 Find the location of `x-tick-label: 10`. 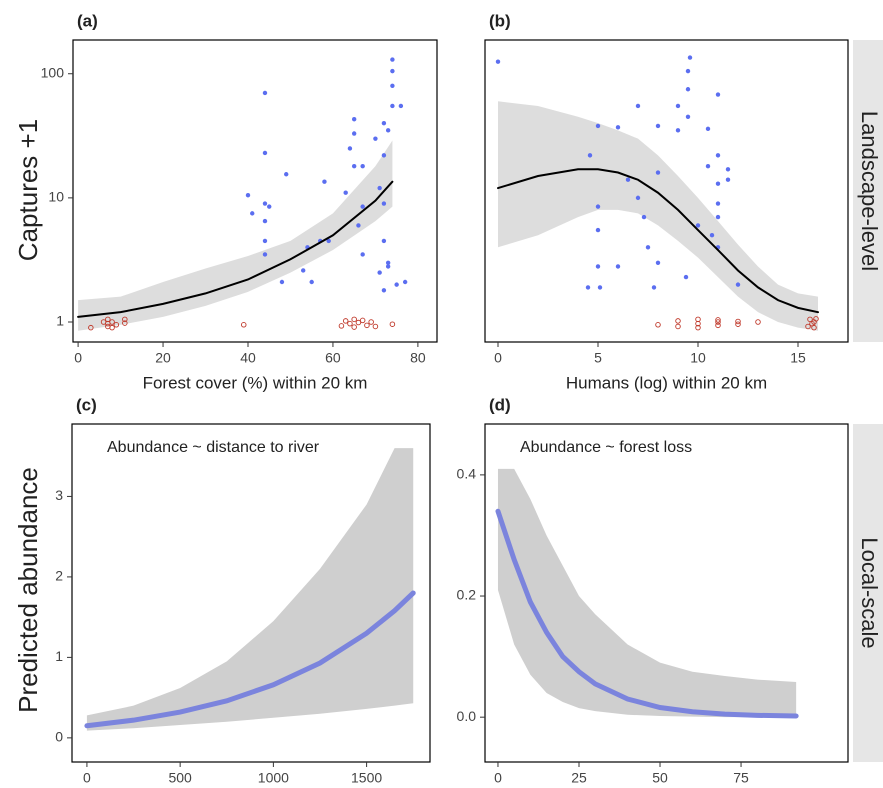

x-tick-label: 10 is located at coordinates (698, 358).